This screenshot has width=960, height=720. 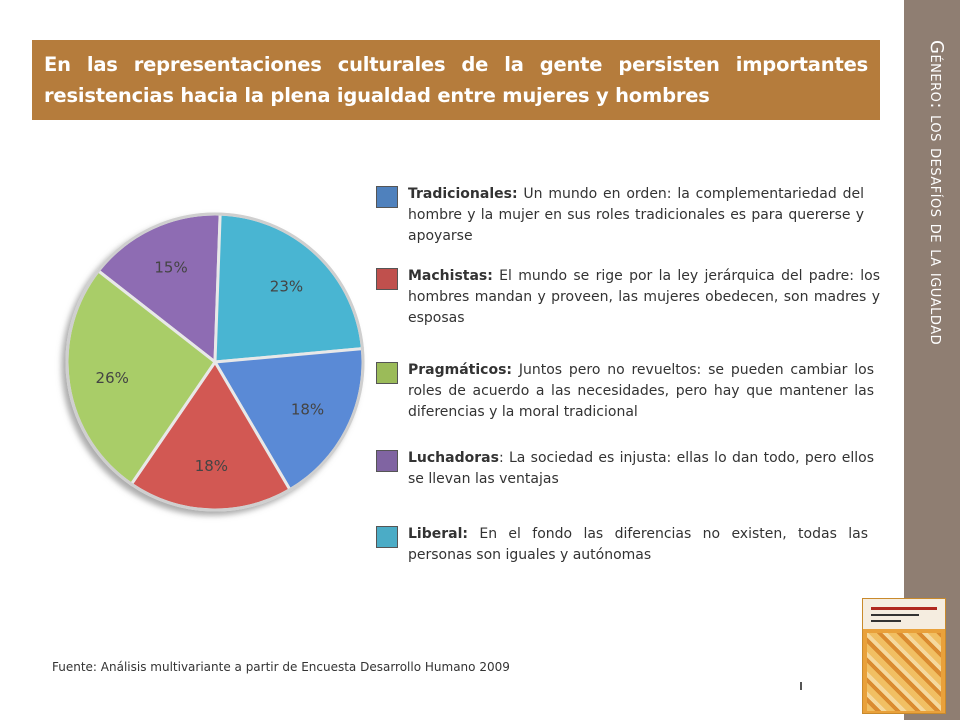 I want to click on pie-rim, so click(x=215, y=362).